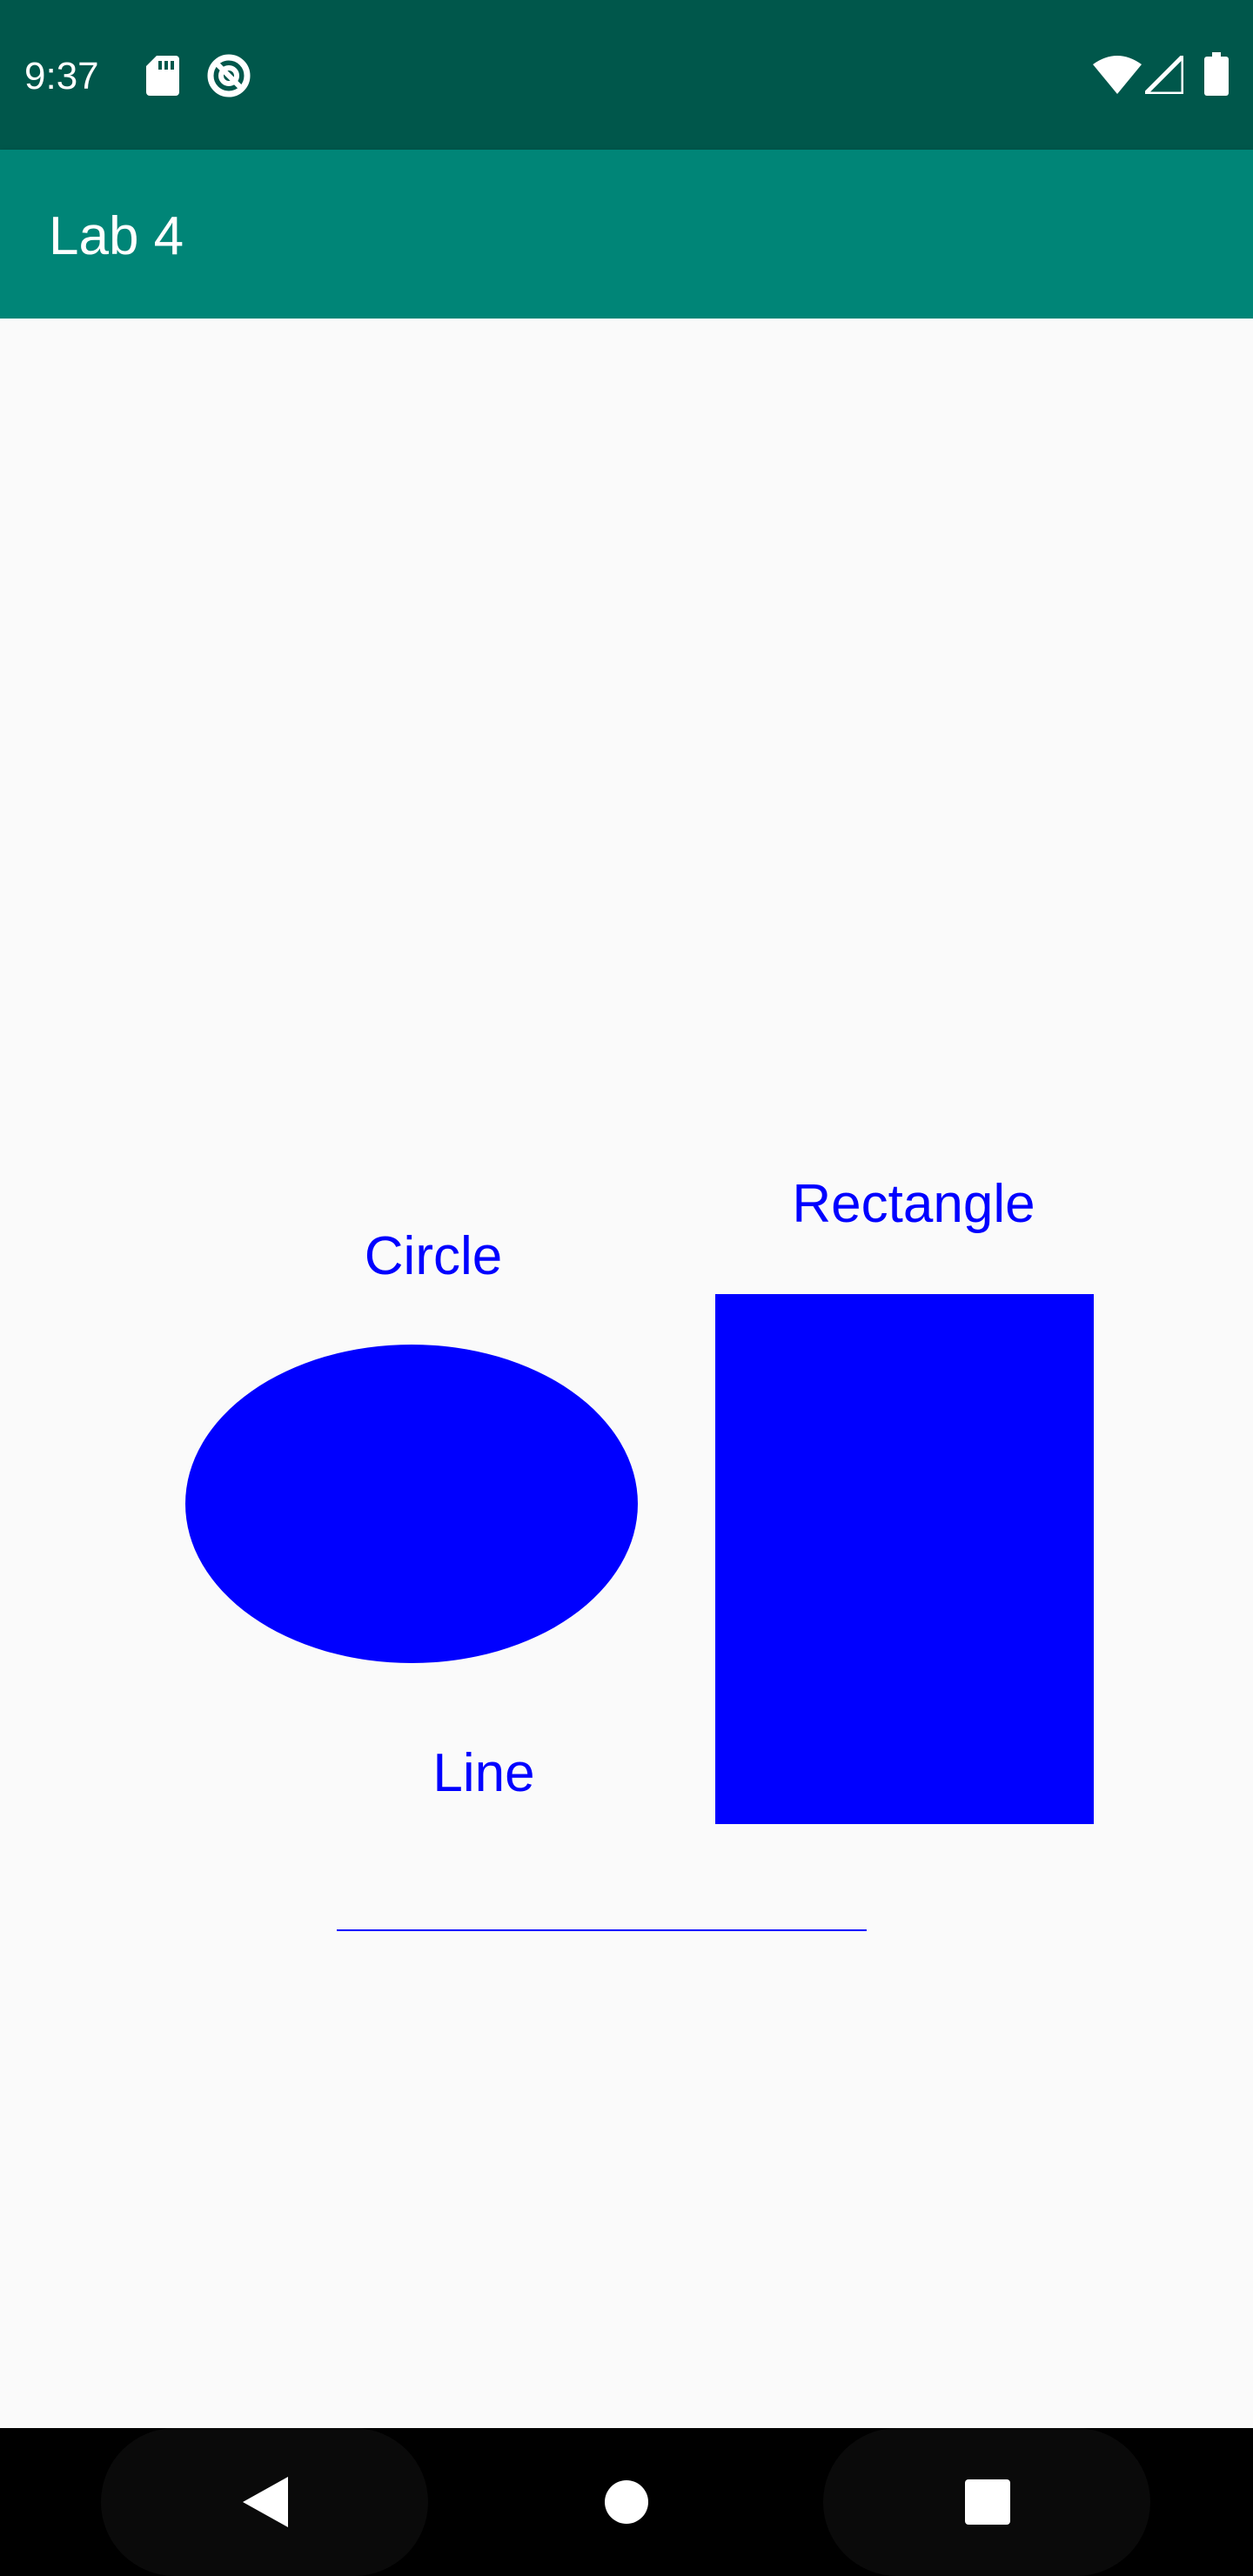 The height and width of the screenshot is (2576, 1253). I want to click on status-bar: 9:37, so click(626, 75).